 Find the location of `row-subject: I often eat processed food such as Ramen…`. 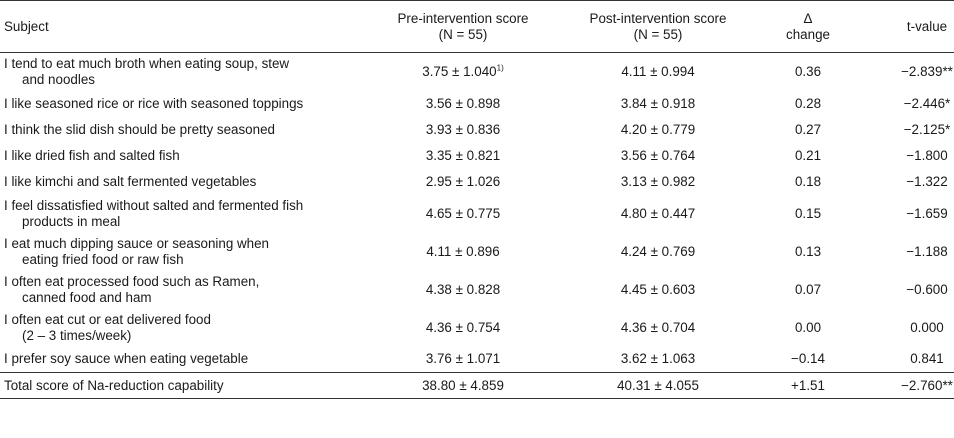

row-subject: I often eat processed food such as Ramen… is located at coordinates (183, 290).